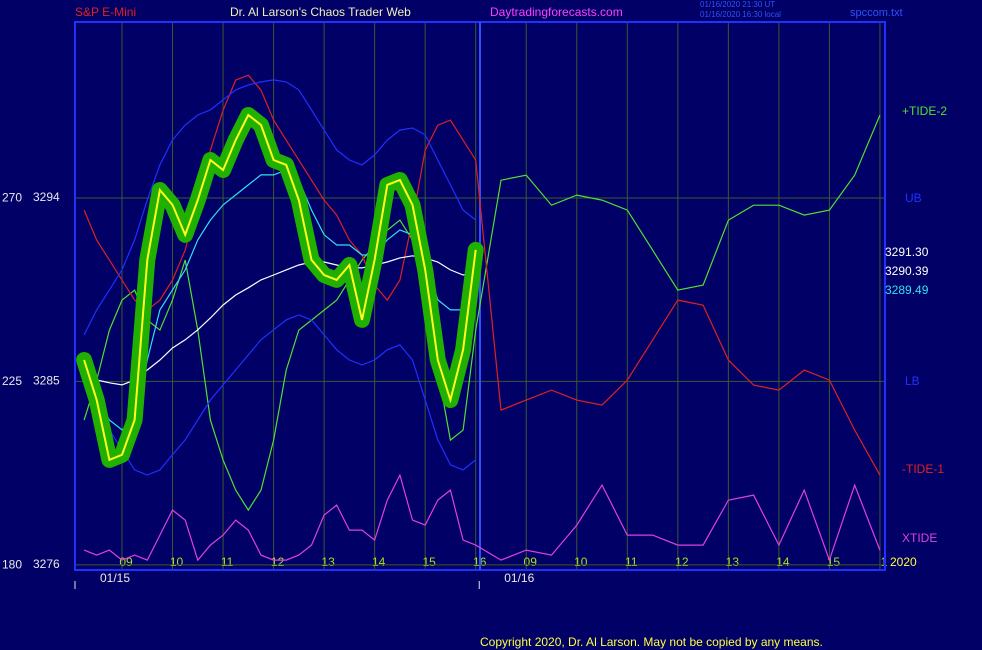 Image resolution: width=982 pixels, height=650 pixels. I want to click on y2-tick-label: 180, so click(12, 564).